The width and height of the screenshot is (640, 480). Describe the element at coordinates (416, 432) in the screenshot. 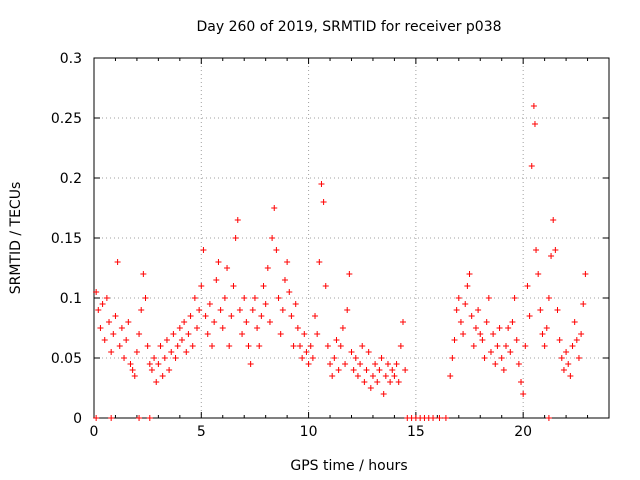

I see `x-tick-label: 15` at that location.